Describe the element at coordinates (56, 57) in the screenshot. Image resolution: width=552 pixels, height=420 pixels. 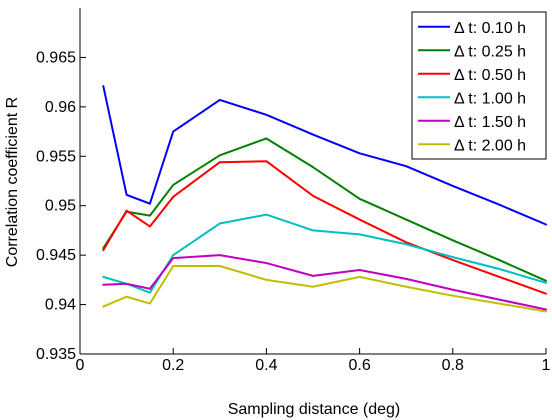
I see `y-tick-label: 0.965` at that location.